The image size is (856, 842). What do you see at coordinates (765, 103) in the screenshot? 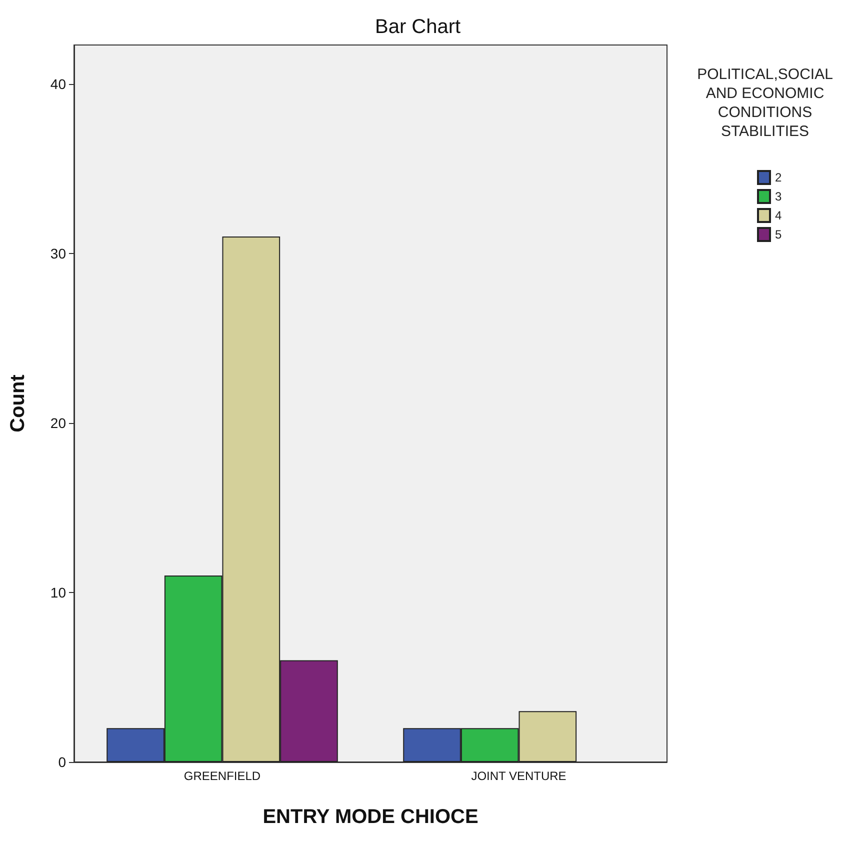
I see `legend-title: POLITICAL,SOCIAL AND ECONOMIC CONDITIONS STABILITIES` at bounding box center [765, 103].